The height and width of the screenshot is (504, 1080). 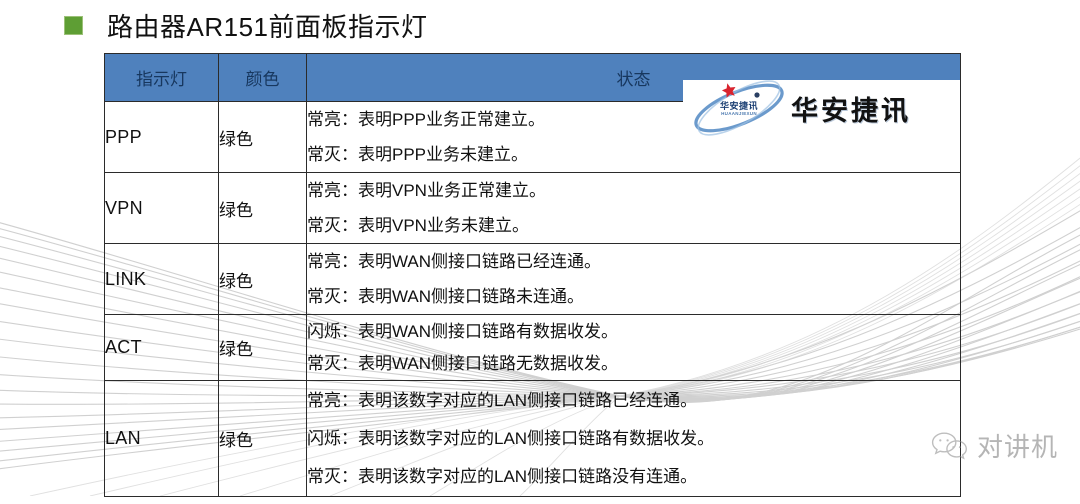 I want to click on company-logo-watermark: 华安捷讯 HUAANJIEXUN 华安捷讯, so click(x=821, y=108).